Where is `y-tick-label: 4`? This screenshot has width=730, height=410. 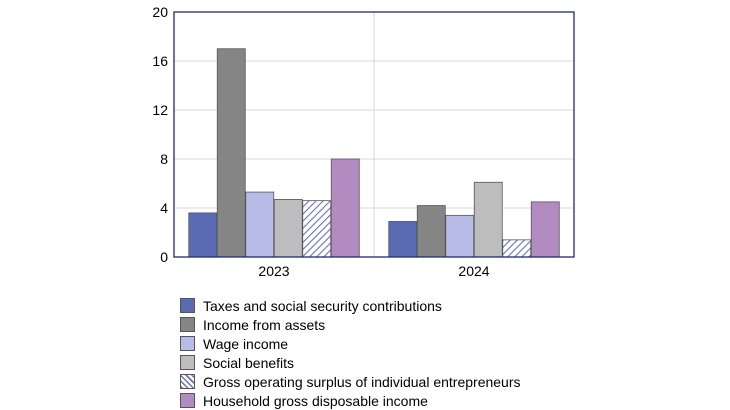 y-tick-label: 4 is located at coordinates (164, 208).